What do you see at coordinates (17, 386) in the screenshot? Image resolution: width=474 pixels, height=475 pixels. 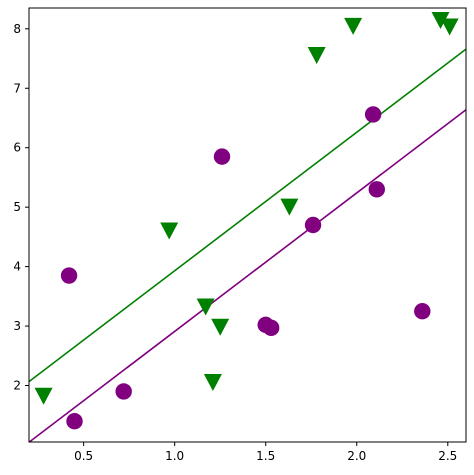 I see `y-tick-label: 2` at bounding box center [17, 386].